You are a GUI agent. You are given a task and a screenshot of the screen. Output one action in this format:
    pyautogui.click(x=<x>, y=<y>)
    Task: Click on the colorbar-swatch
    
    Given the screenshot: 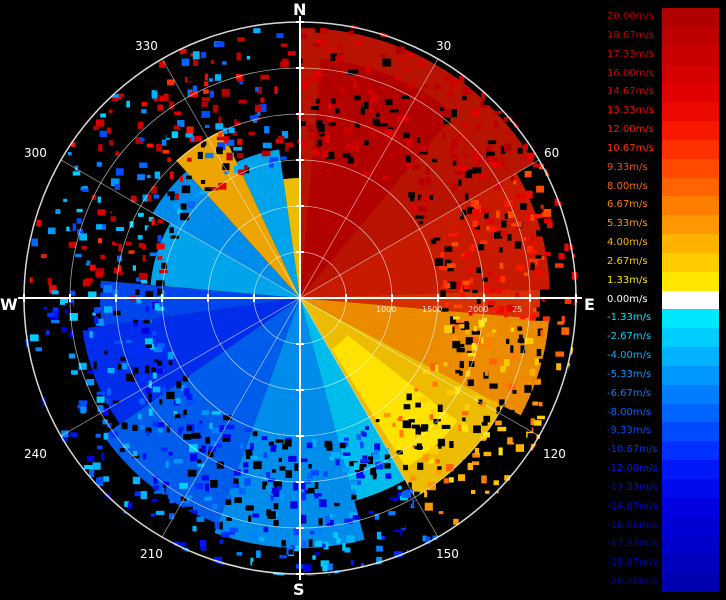 What is the action you would take?
    pyautogui.click(x=690, y=319)
    